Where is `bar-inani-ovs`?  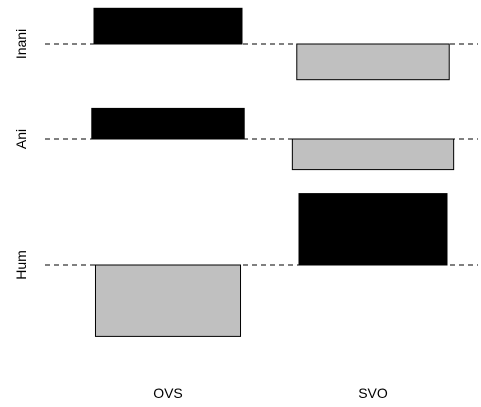 bar-inani-ovs is located at coordinates (168, 26).